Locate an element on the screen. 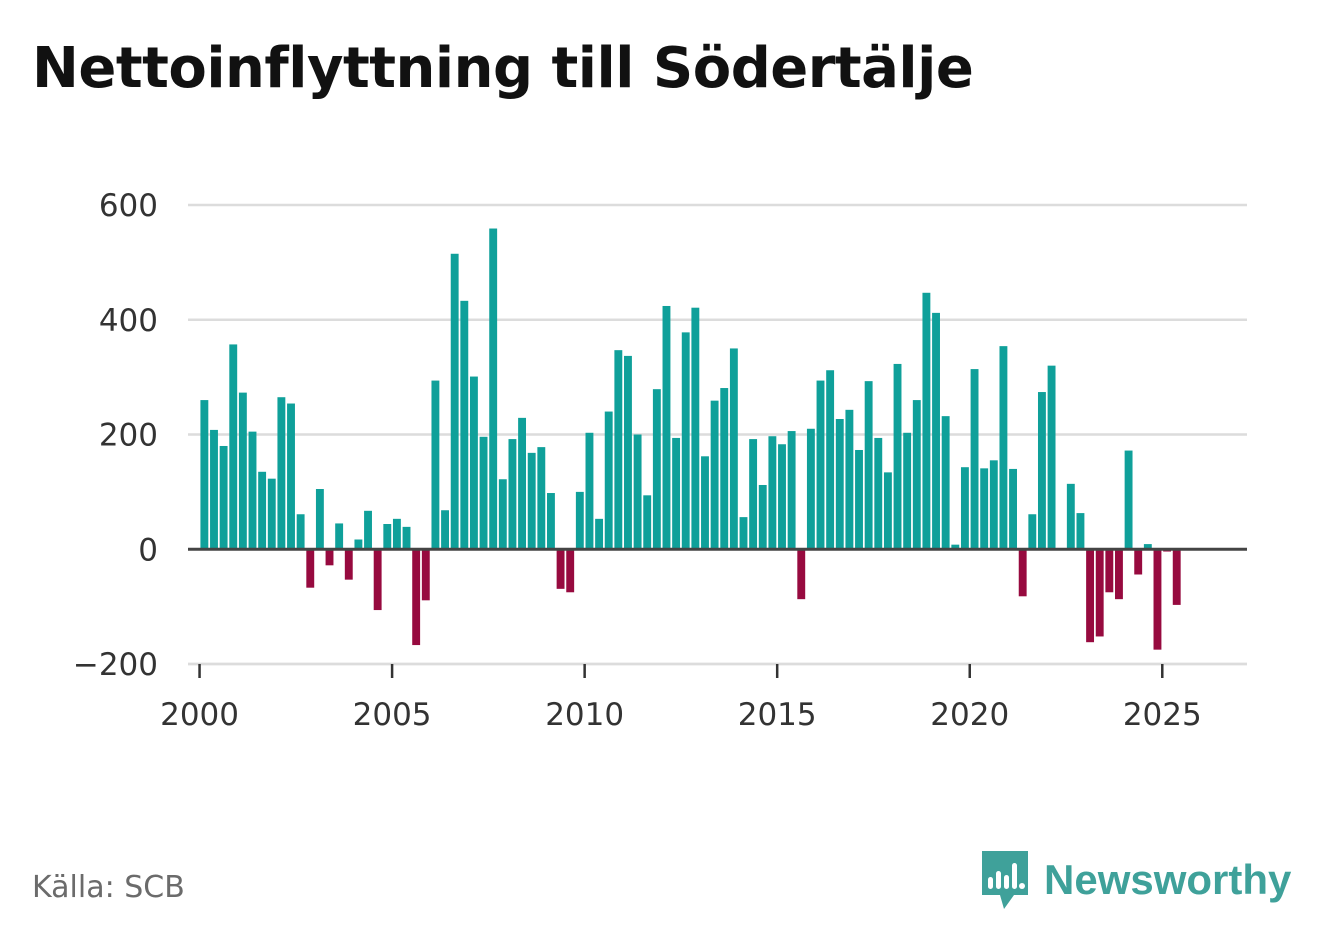 This screenshot has width=1322, height=939. x-tick-label: 2010 is located at coordinates (584, 715).